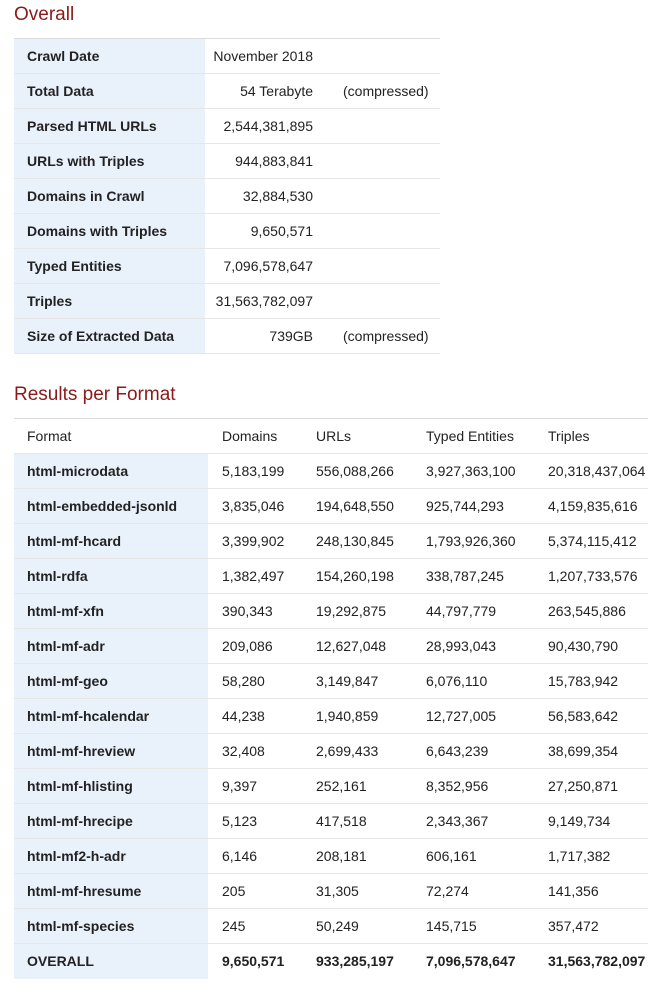 The height and width of the screenshot is (996, 666). Describe the element at coordinates (357, 436) in the screenshot. I see `col-header-urls: URLs` at that location.